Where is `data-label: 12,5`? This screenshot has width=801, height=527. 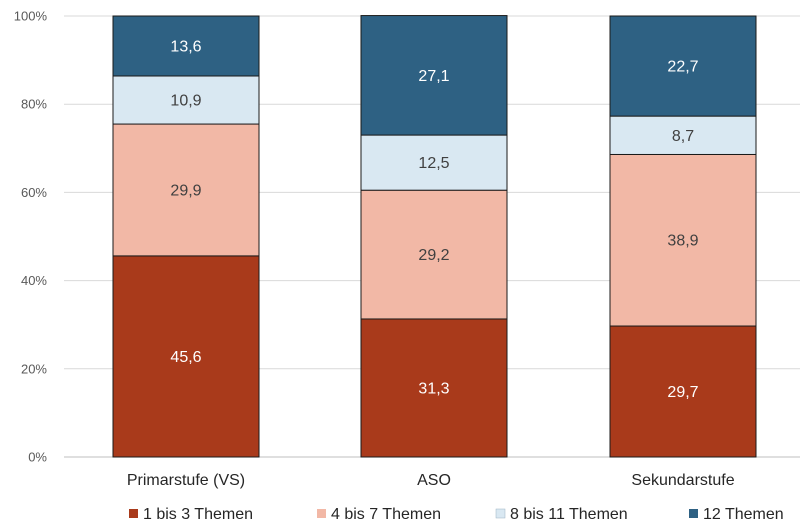
data-label: 12,5 is located at coordinates (433, 163).